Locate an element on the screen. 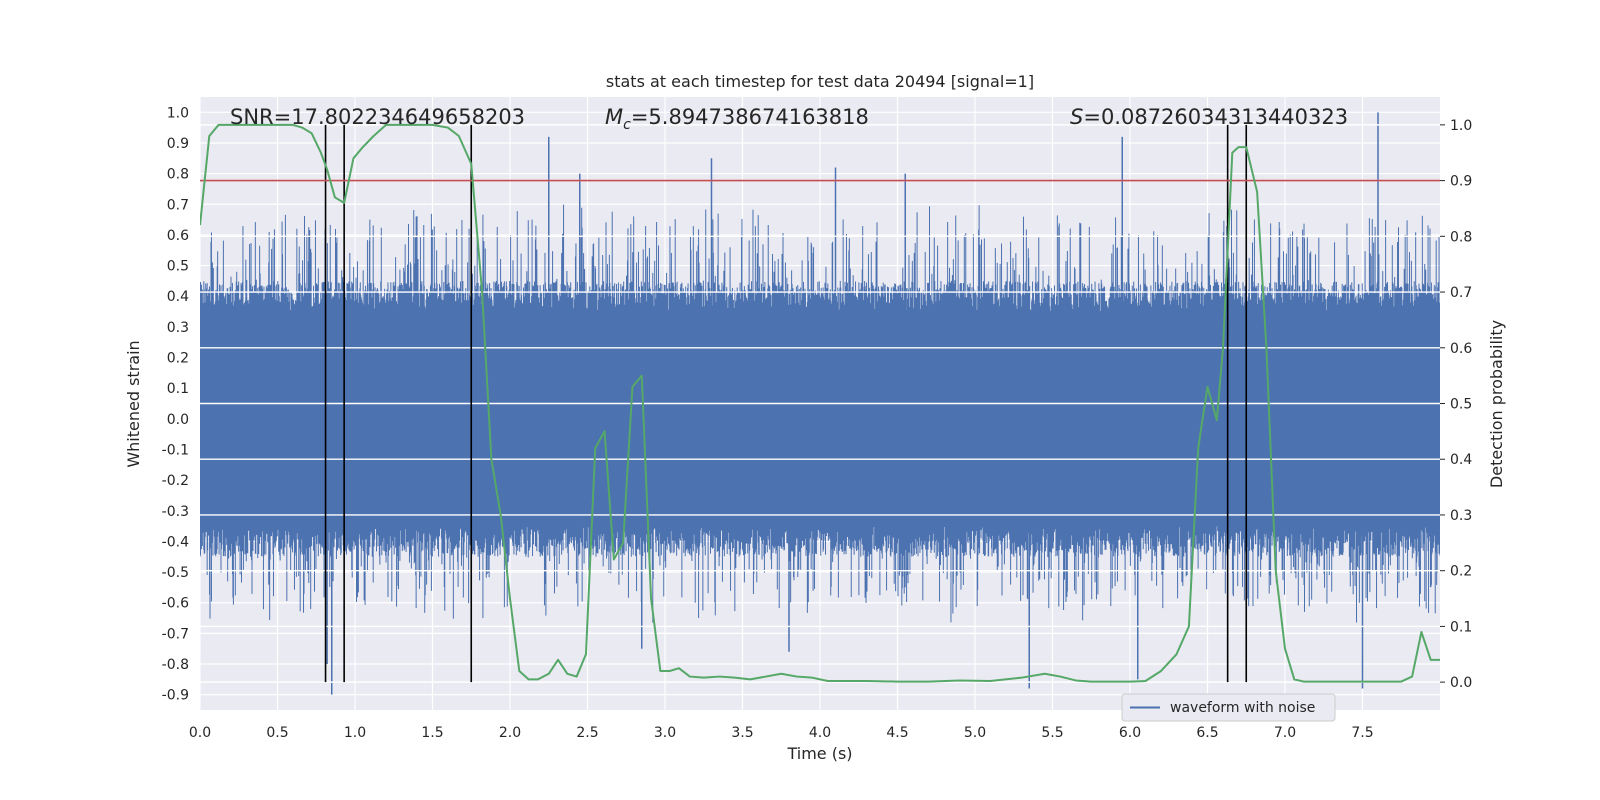  y2-tick-label-4: 0.6 is located at coordinates (1461, 349).